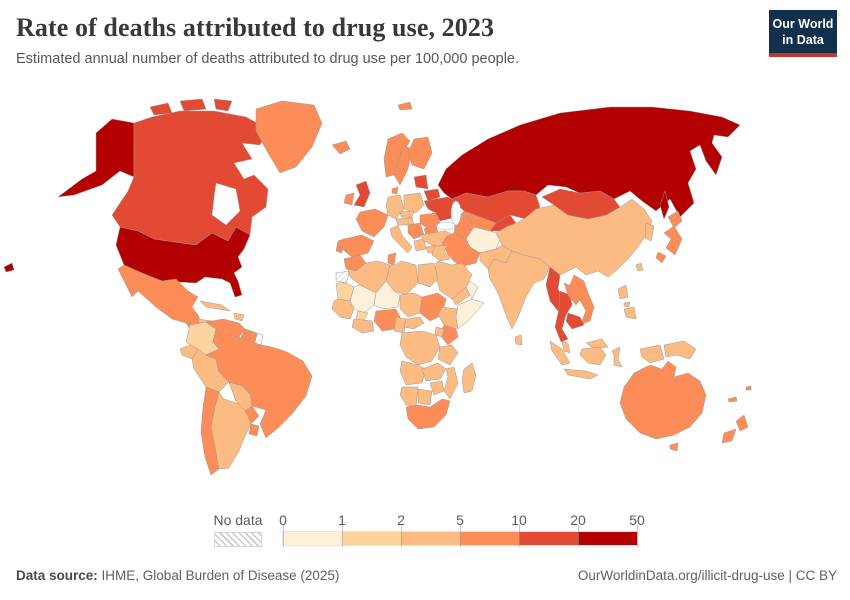 The height and width of the screenshot is (600, 850). I want to click on country-western-sahara, so click(343, 277).